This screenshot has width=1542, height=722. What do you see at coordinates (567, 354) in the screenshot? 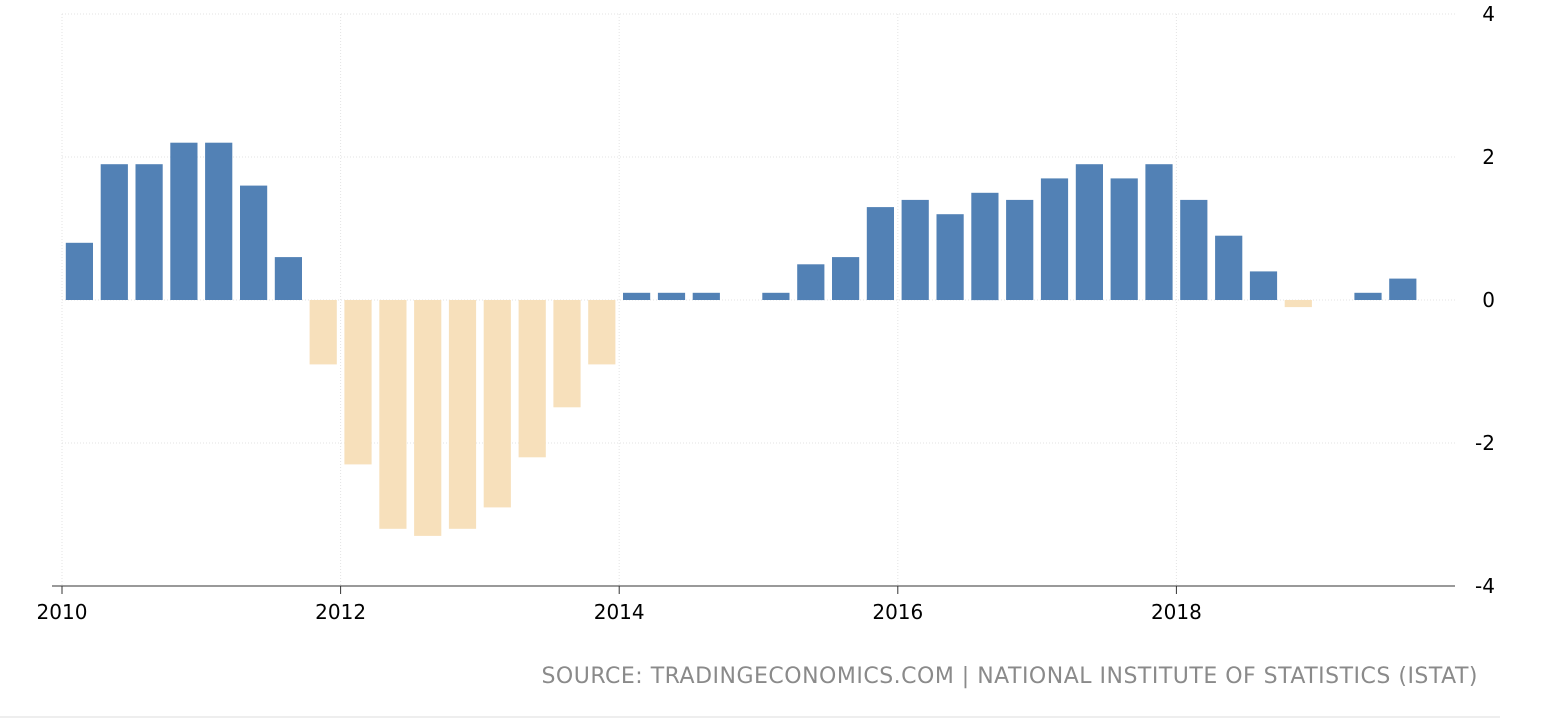
I see `bar-2013-Q3` at bounding box center [567, 354].